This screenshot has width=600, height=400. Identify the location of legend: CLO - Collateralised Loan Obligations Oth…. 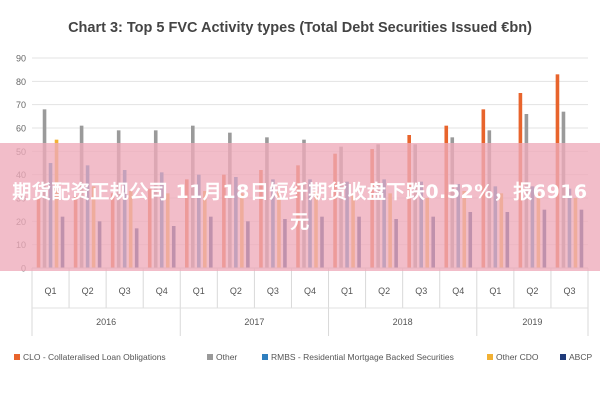
(303, 357).